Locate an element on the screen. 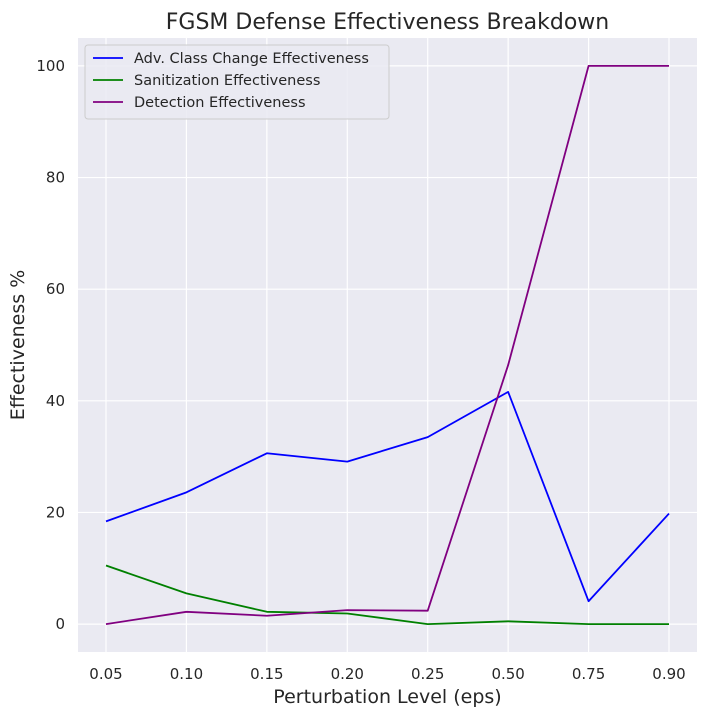 This screenshot has height=717, width=707. x-tick-label: 0.05 is located at coordinates (105, 674).